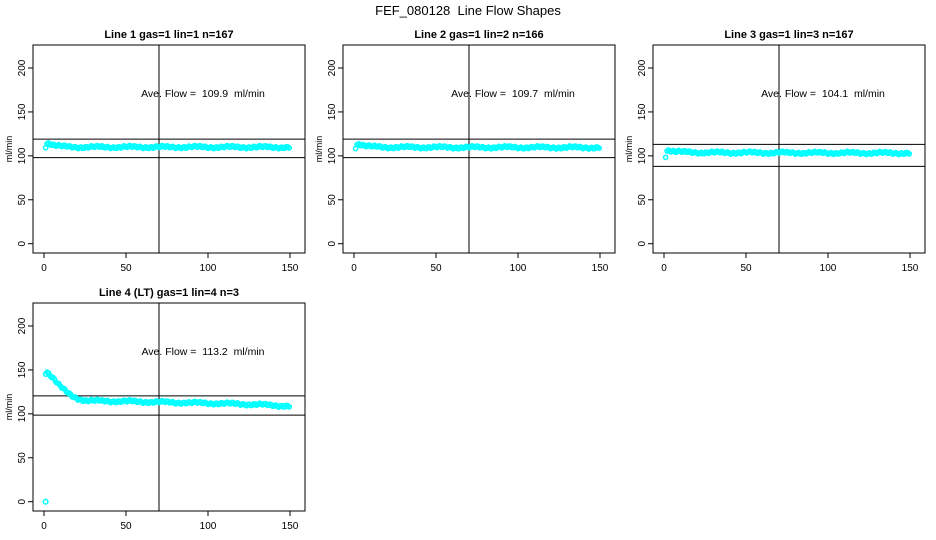 The height and width of the screenshot is (540, 936). I want to click on figure-title: FEF_080128 Line Flow Shapes, so click(468, 10).